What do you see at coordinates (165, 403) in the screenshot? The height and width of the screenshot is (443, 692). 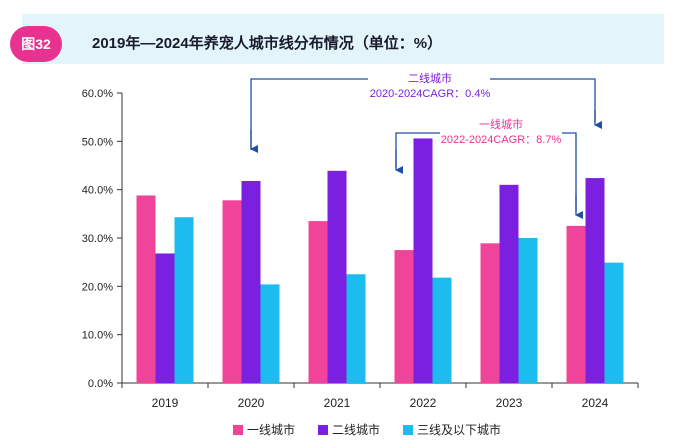 I see `x-tick-label: 2019` at bounding box center [165, 403].